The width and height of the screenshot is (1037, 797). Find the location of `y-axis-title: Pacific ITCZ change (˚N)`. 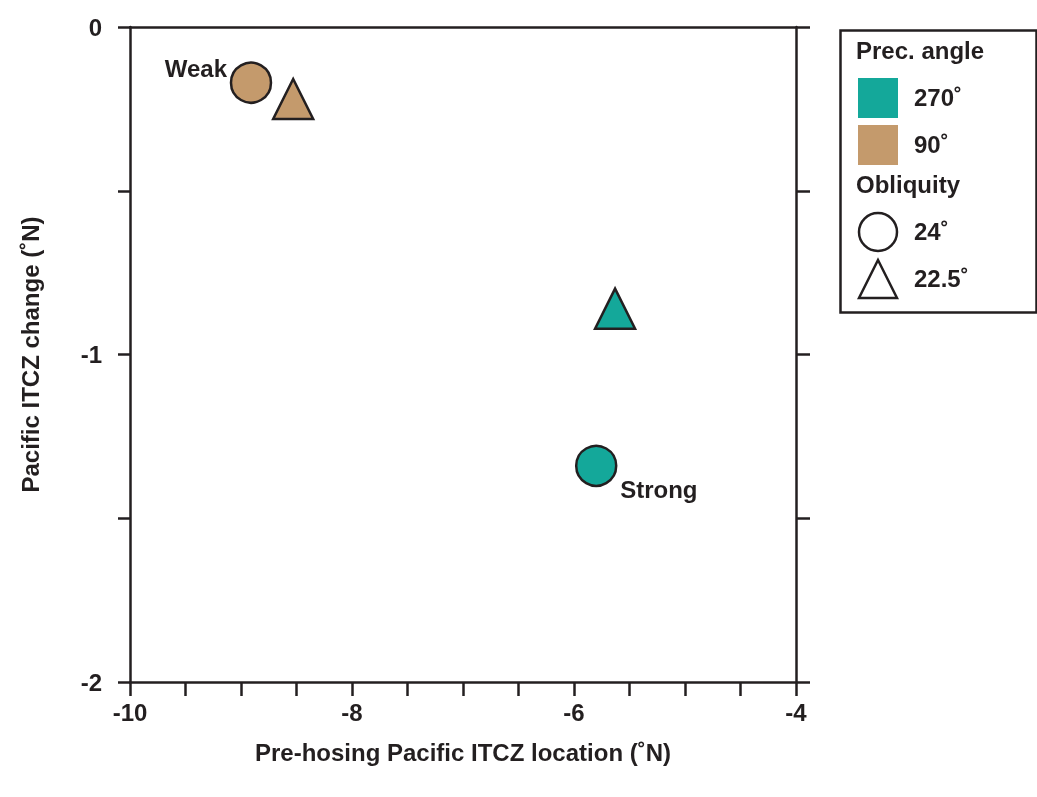

y-axis-title: Pacific ITCZ change (˚N) is located at coordinates (30, 354).